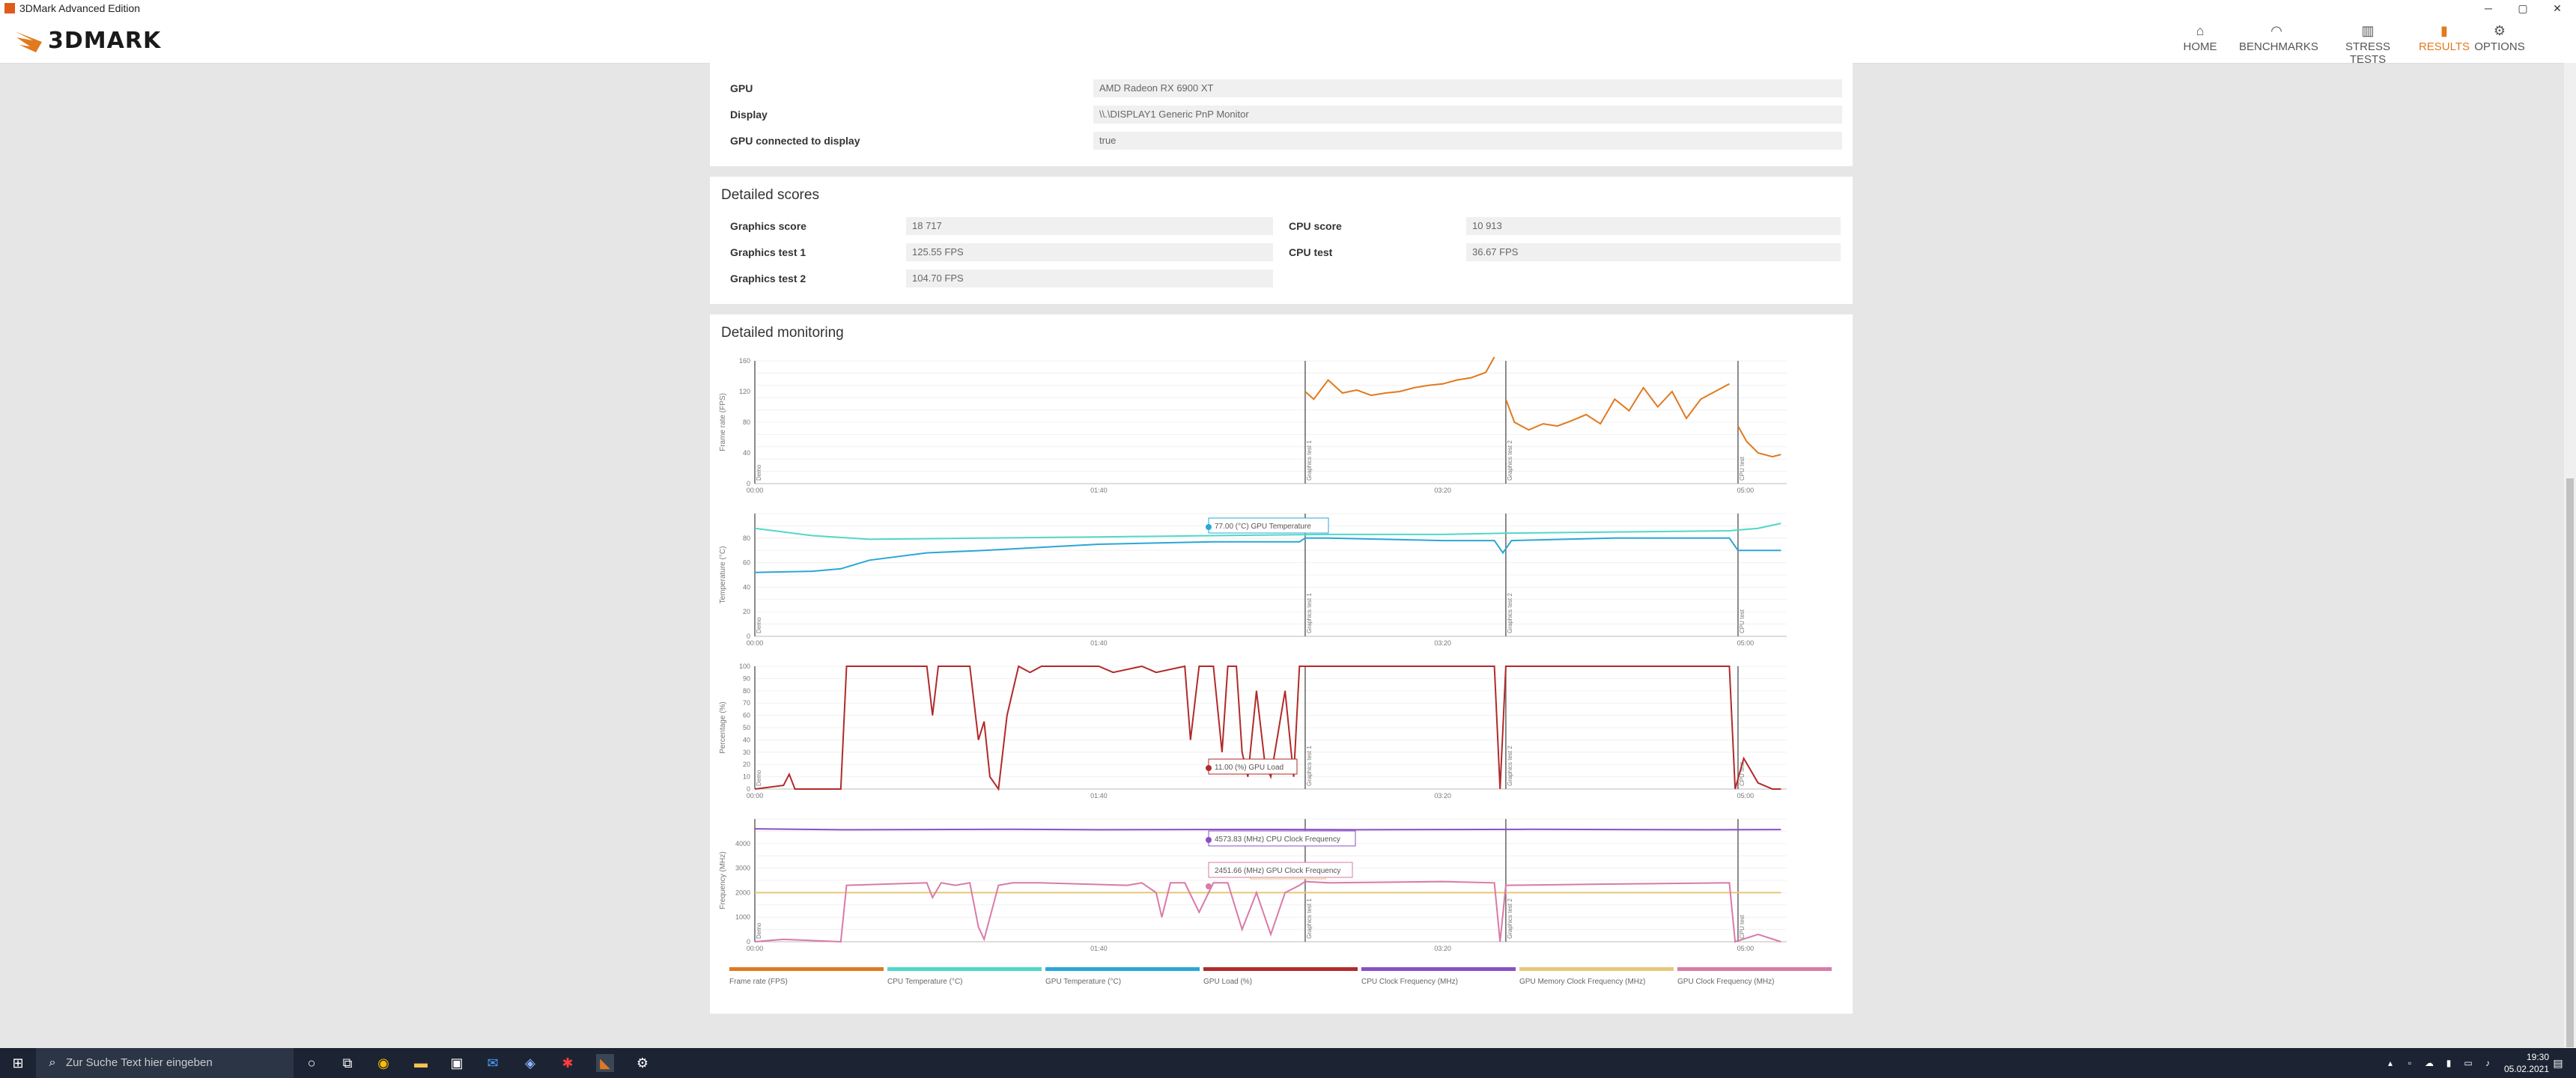  What do you see at coordinates (2487, 1063) in the screenshot?
I see `volume-icon: ♪` at bounding box center [2487, 1063].